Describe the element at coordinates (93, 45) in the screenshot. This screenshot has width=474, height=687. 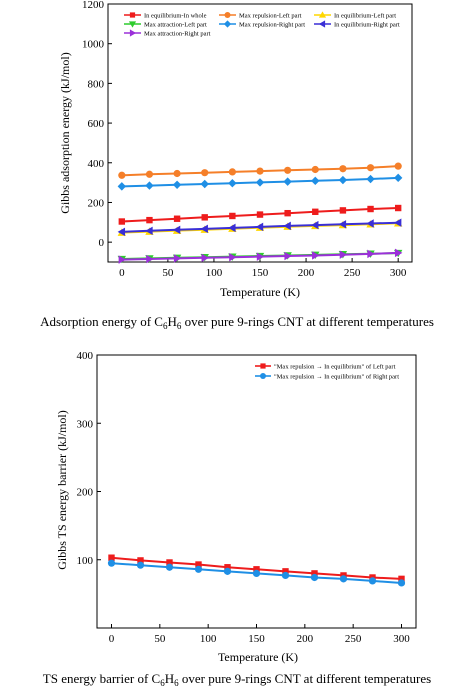
I see `y-tick-label: 1000` at that location.